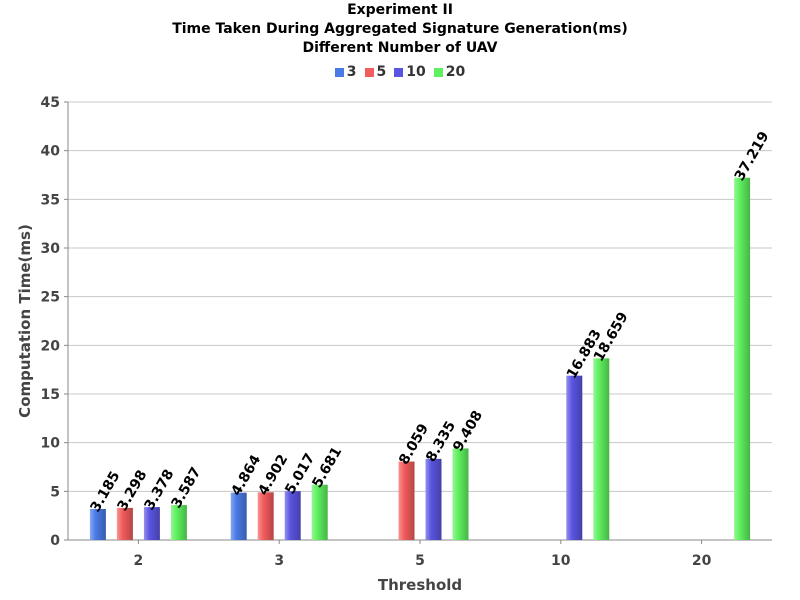 The height and width of the screenshot is (600, 800). Describe the element at coordinates (50, 200) in the screenshot. I see `y-tick-label: 35` at that location.